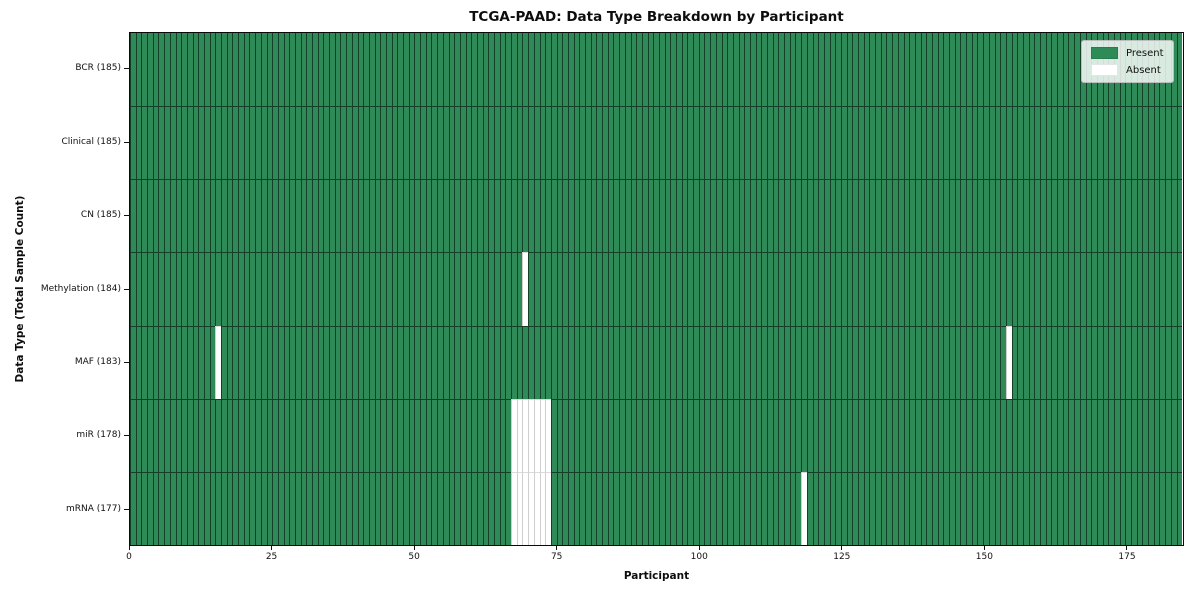  Describe the element at coordinates (93, 508) in the screenshot. I see `y-tick-label-mRNA: mRNA (177)` at that location.